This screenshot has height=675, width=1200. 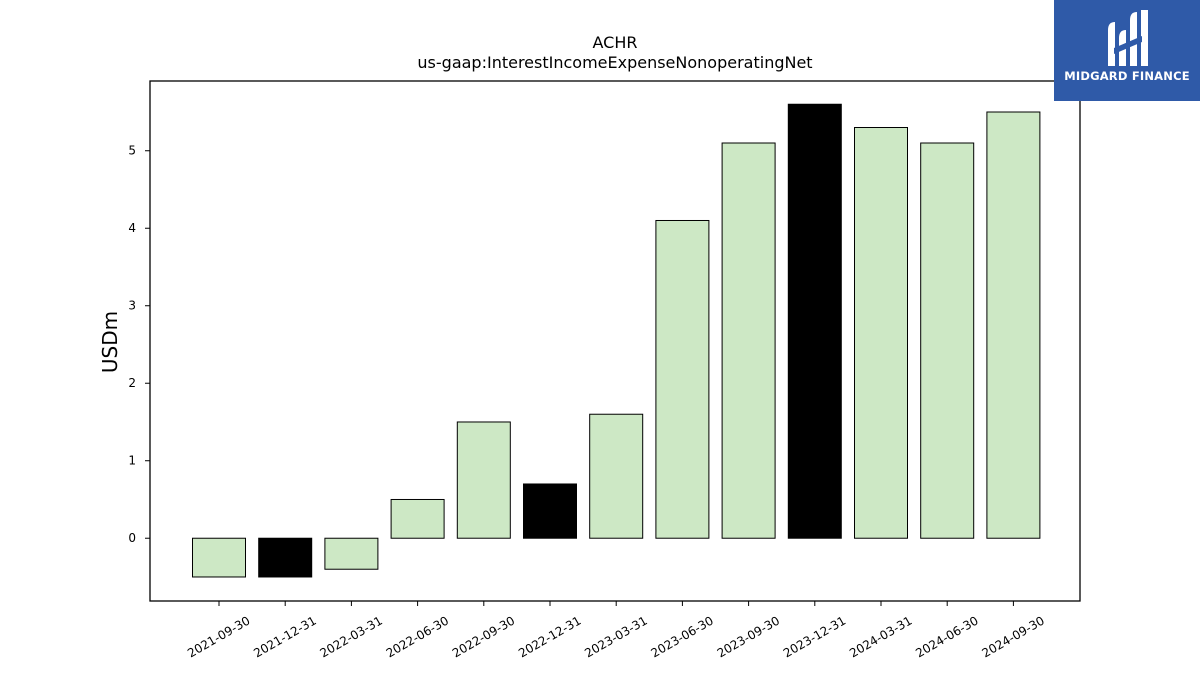 I want to click on x-tick-label: 2022-06-30, so click(x=417, y=636).